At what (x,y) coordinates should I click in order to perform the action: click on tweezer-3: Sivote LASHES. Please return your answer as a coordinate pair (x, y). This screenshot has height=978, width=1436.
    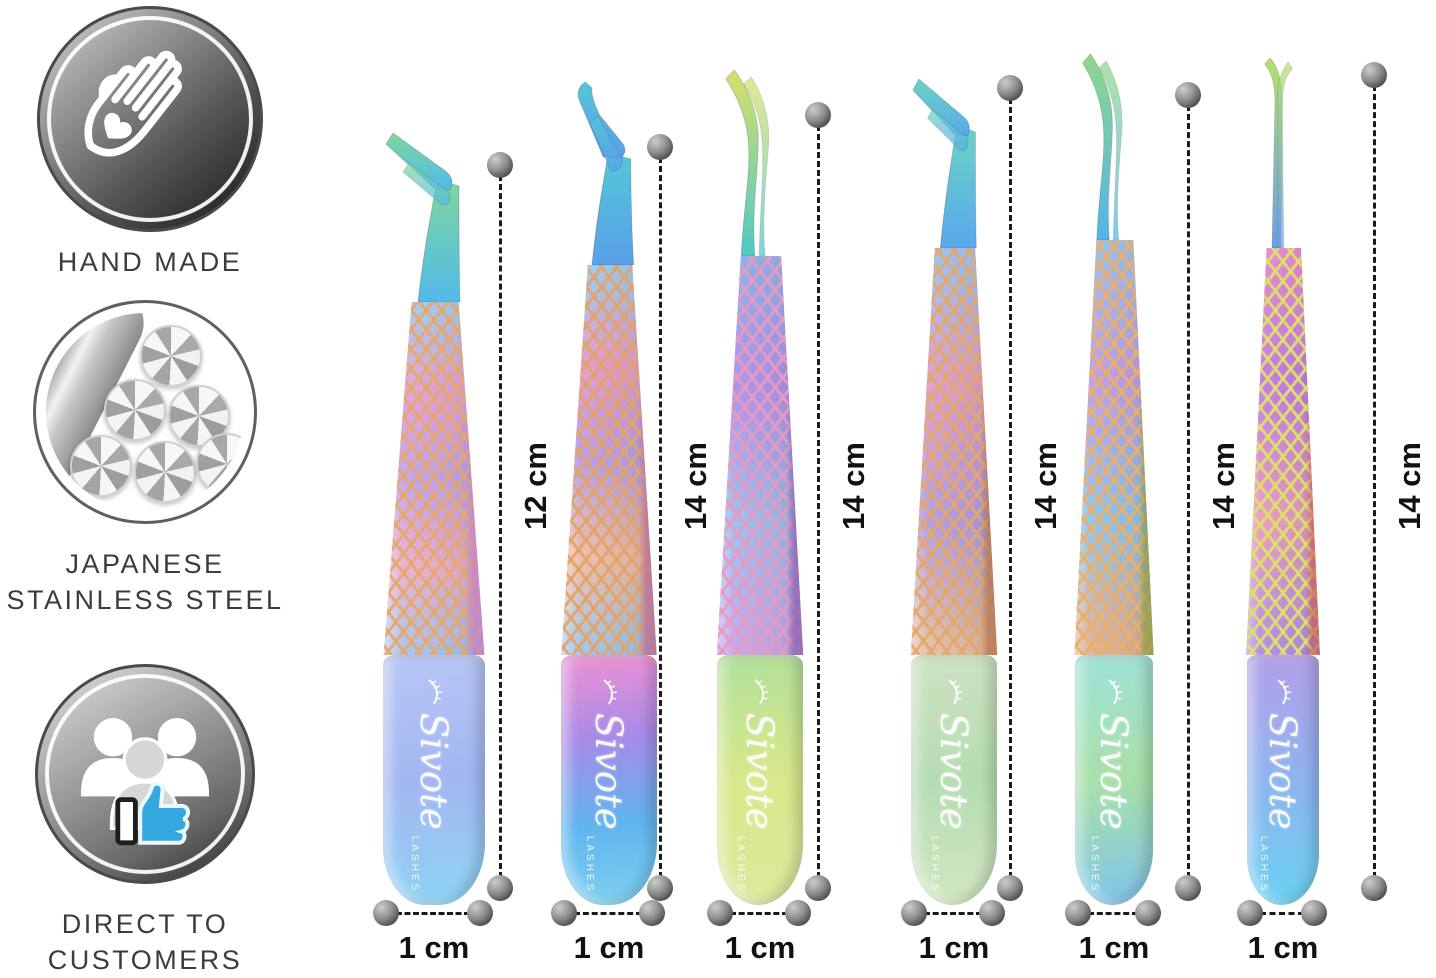
    Looking at the image, I should click on (760, 485).